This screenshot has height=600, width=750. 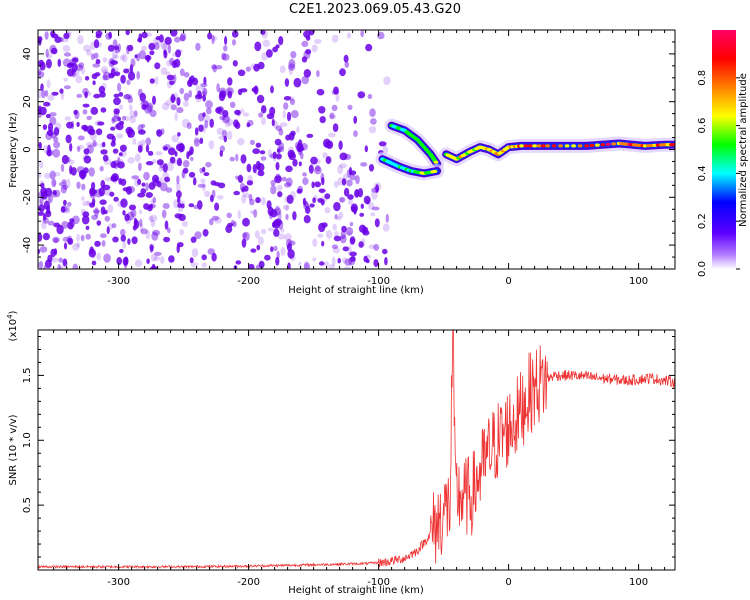 What do you see at coordinates (638, 281) in the screenshot?
I see `x-tick-label: 100` at bounding box center [638, 281].